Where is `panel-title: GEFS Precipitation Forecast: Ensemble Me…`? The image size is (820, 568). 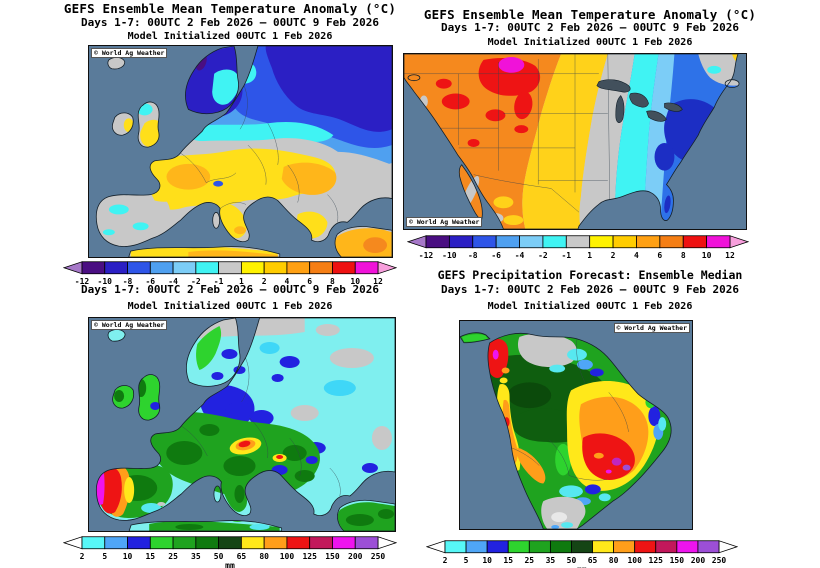 panel-title: GEFS Precipitation Forecast: Ensemble Me… is located at coordinates (590, 275).